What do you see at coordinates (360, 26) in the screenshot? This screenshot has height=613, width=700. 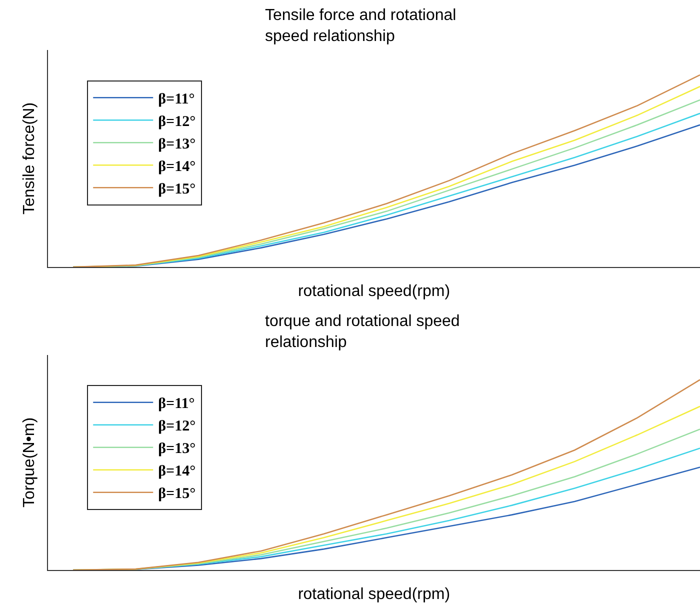 I see `chart-title: Tensile force and rotational speed relationship` at bounding box center [360, 26].